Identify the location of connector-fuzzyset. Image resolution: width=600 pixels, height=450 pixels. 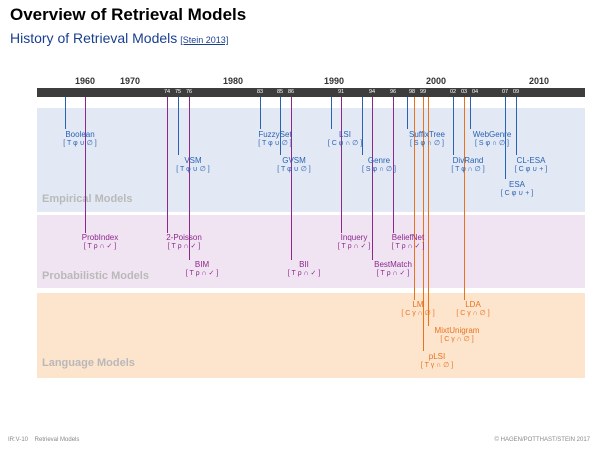
(260, 113).